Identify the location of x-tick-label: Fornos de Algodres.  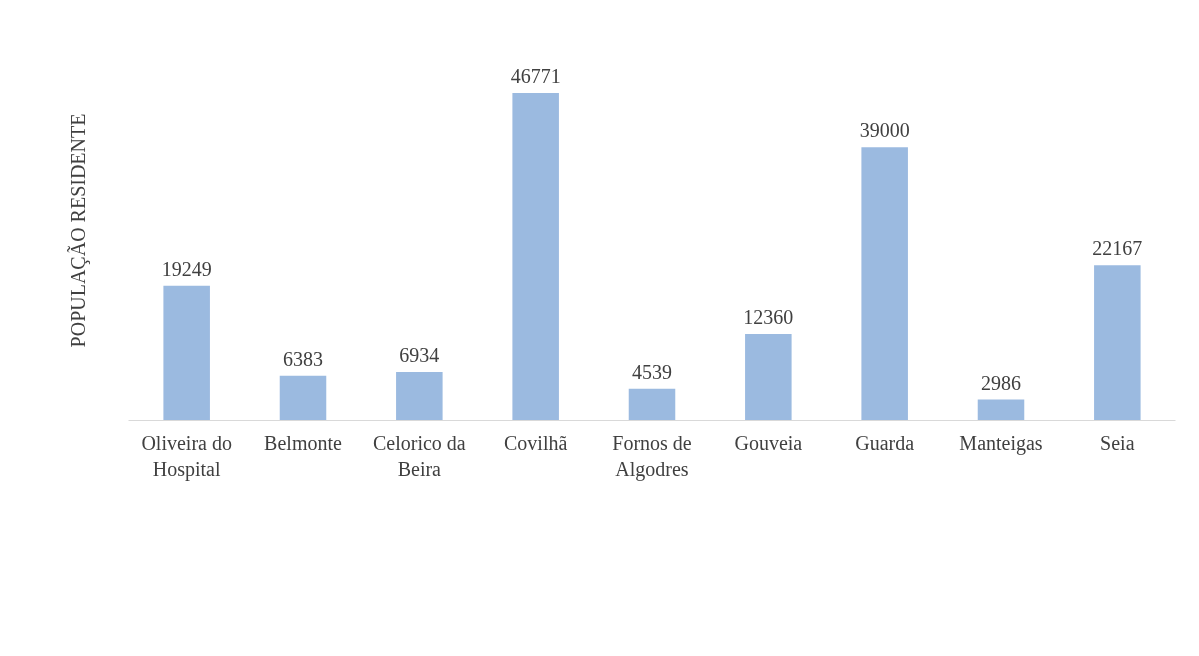
(652, 456).